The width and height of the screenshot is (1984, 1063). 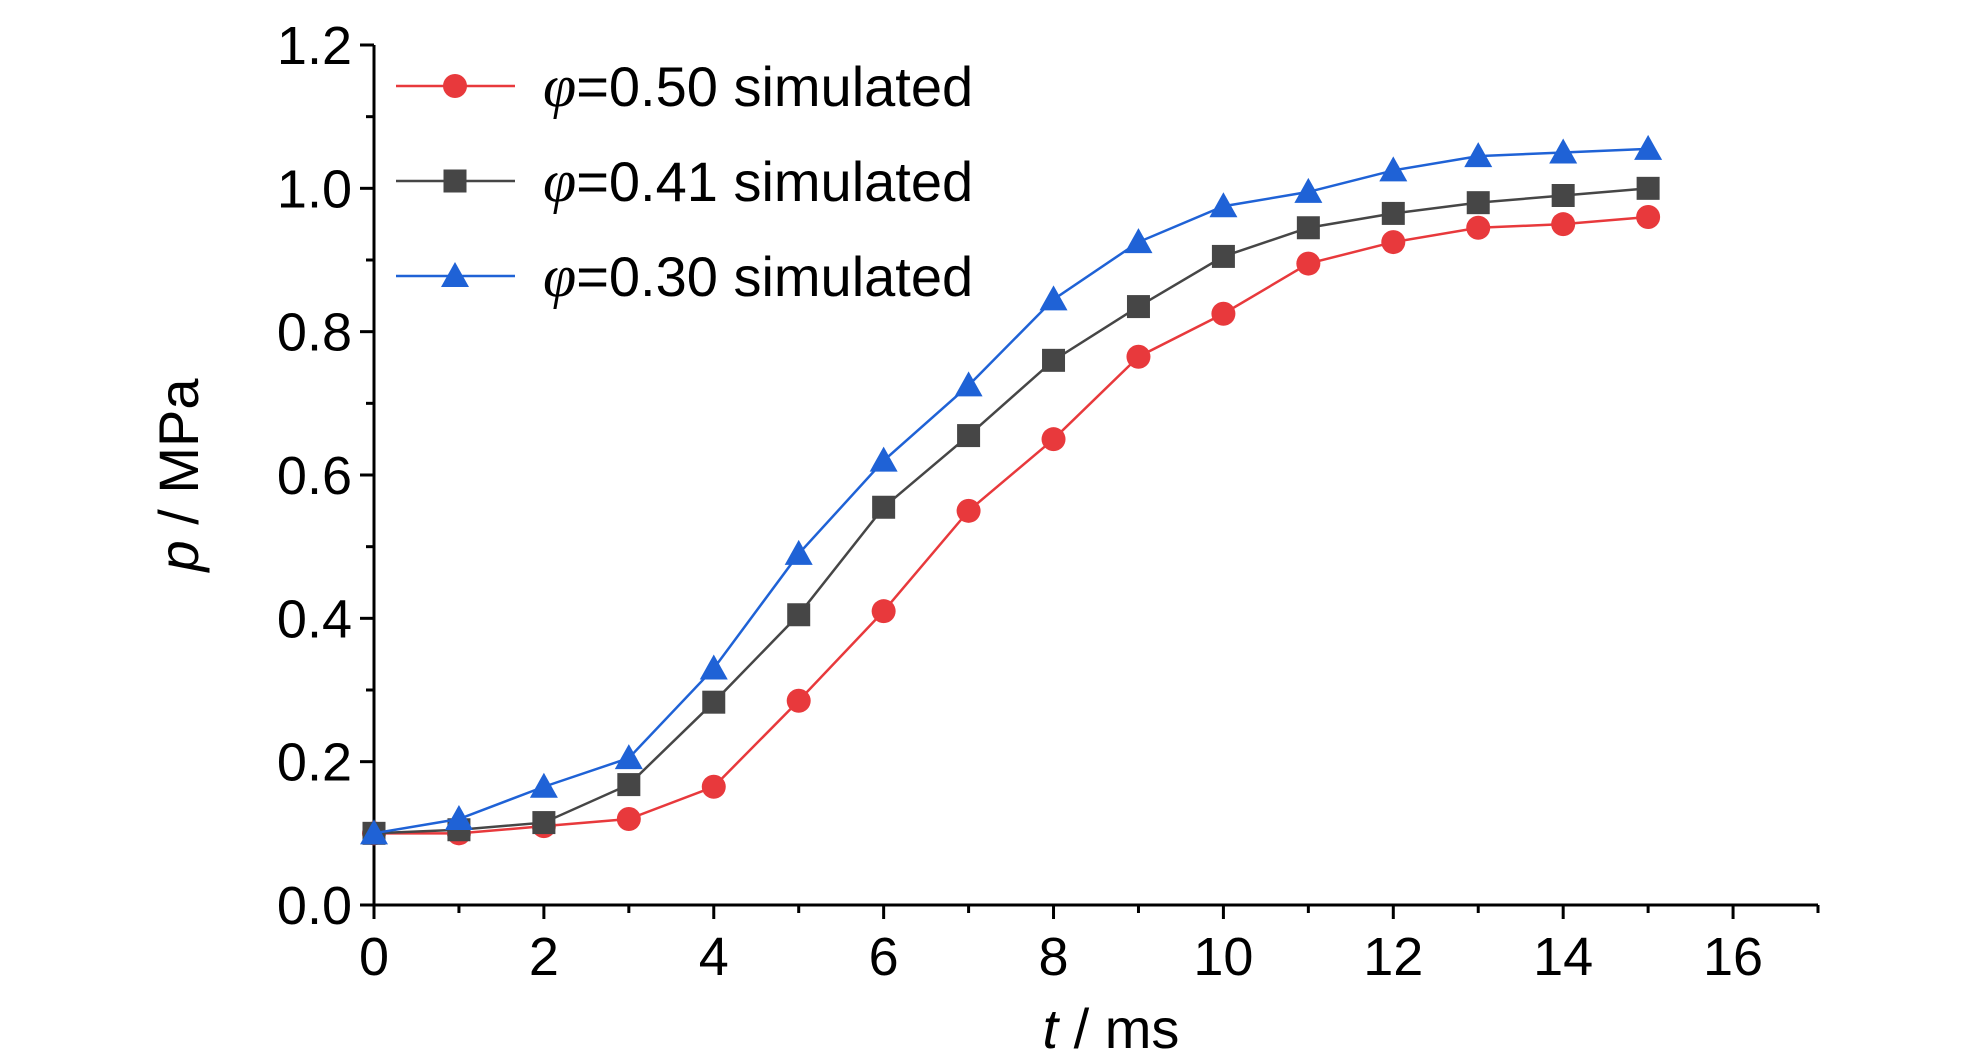 What do you see at coordinates (178, 459) in the screenshot?
I see `y-axis-unit: / MPa` at bounding box center [178, 459].